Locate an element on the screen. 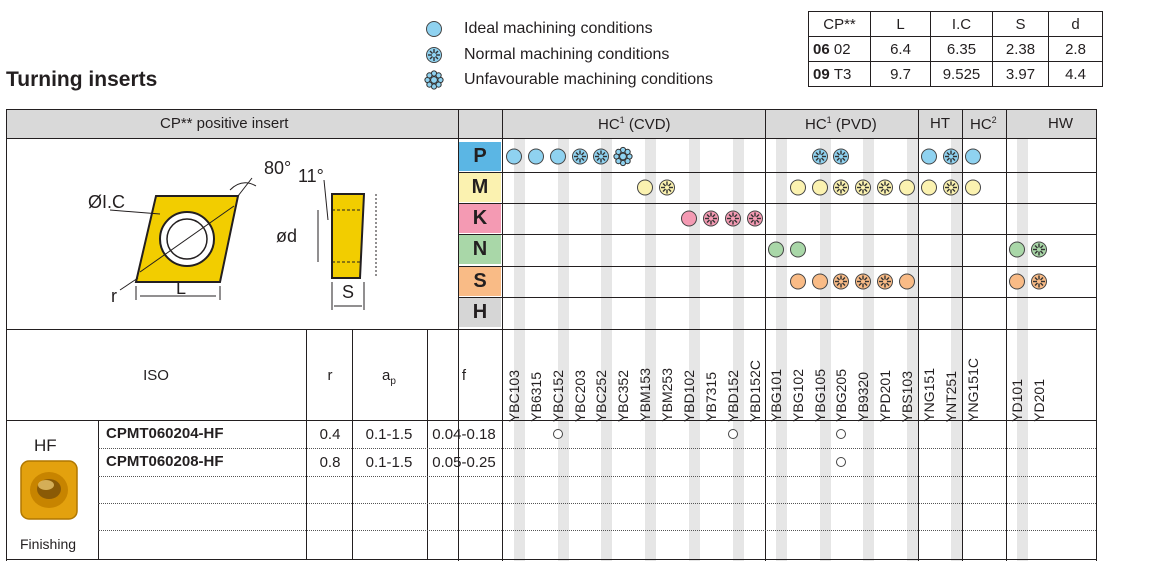 Image resolution: width=1159 pixels, height=561 pixels. grade-name: YBS103 is located at coordinates (907, 380).